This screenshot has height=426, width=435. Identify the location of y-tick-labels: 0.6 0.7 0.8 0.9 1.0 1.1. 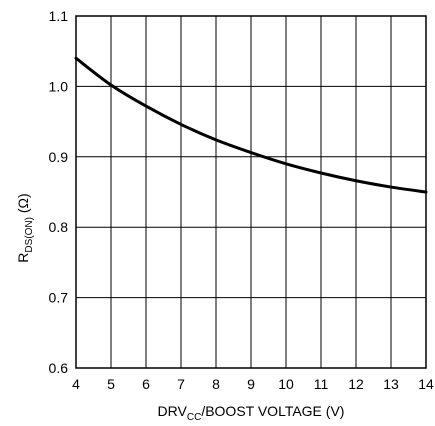
(59, 192).